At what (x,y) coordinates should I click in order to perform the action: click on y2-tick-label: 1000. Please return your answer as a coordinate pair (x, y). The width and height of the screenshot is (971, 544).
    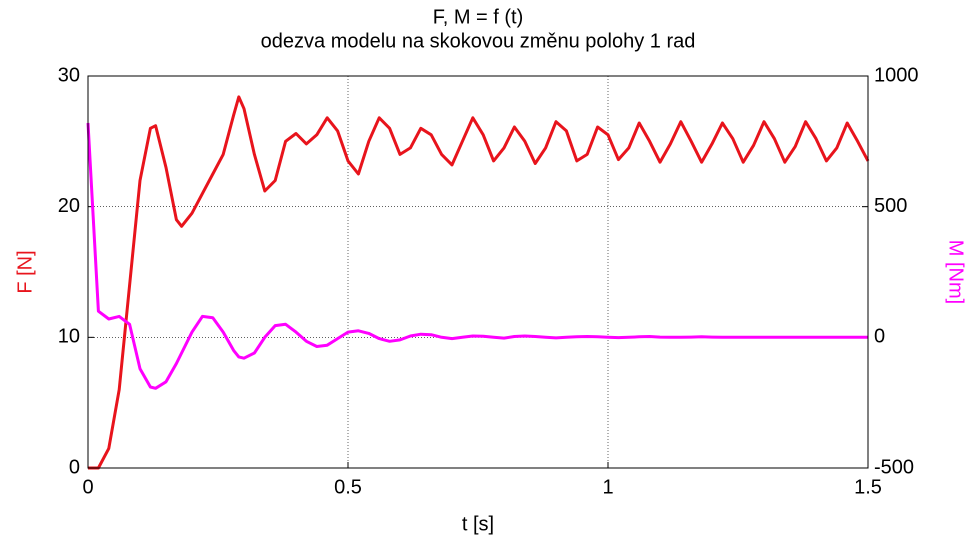
    Looking at the image, I should click on (896, 75).